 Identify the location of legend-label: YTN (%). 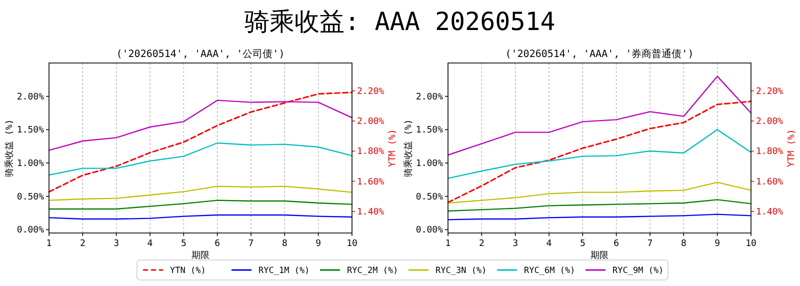
(188, 271).